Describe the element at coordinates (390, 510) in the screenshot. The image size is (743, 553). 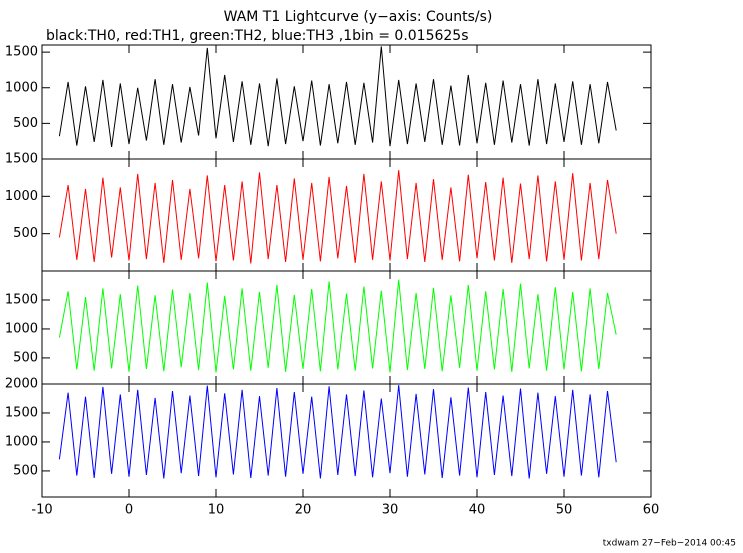
I see `x-tick-label: 30` at that location.